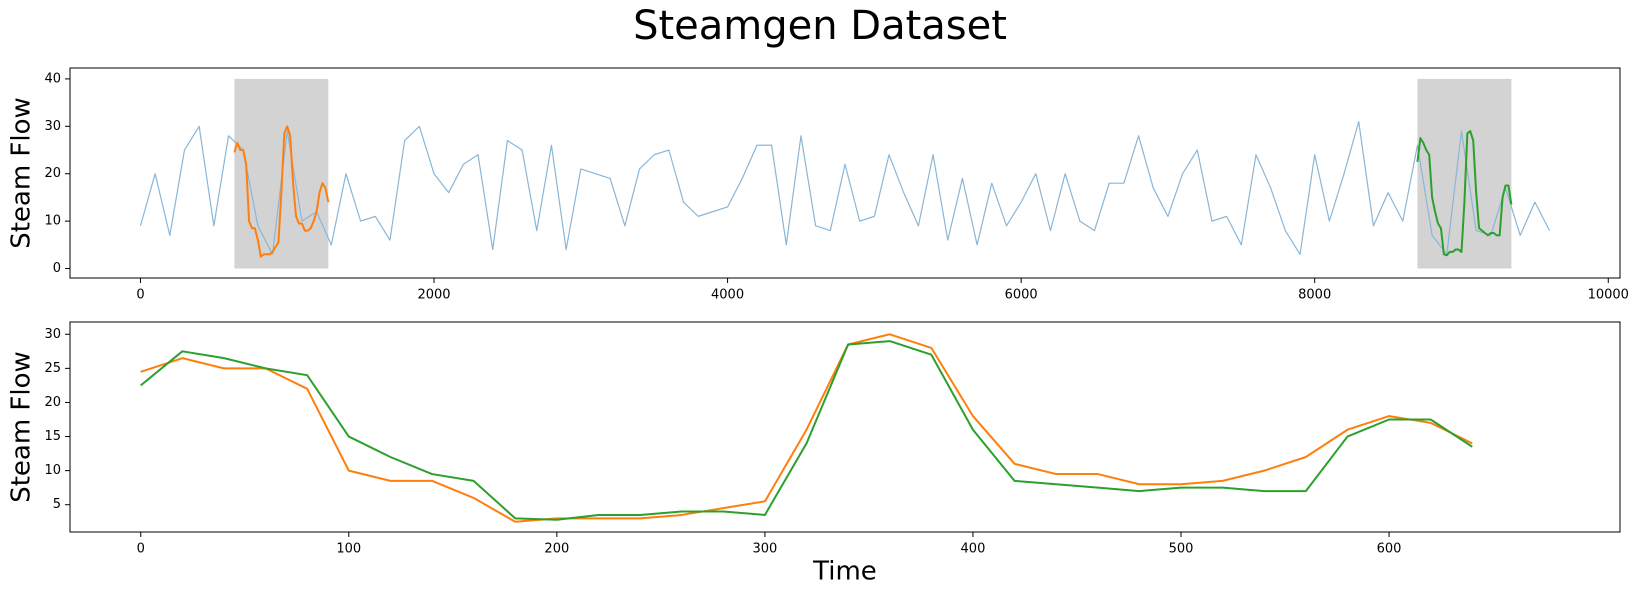  What do you see at coordinates (844, 572) in the screenshot?
I see `x-axis-label: Time` at bounding box center [844, 572].